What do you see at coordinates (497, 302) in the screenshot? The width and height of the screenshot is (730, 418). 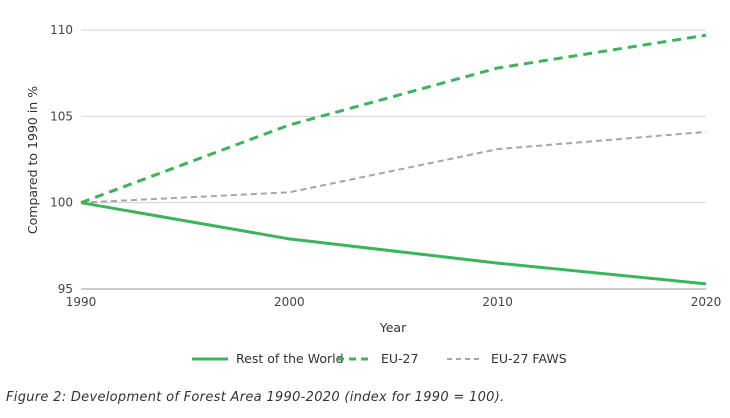 I see `x-tick-2010: 2010` at bounding box center [497, 302].